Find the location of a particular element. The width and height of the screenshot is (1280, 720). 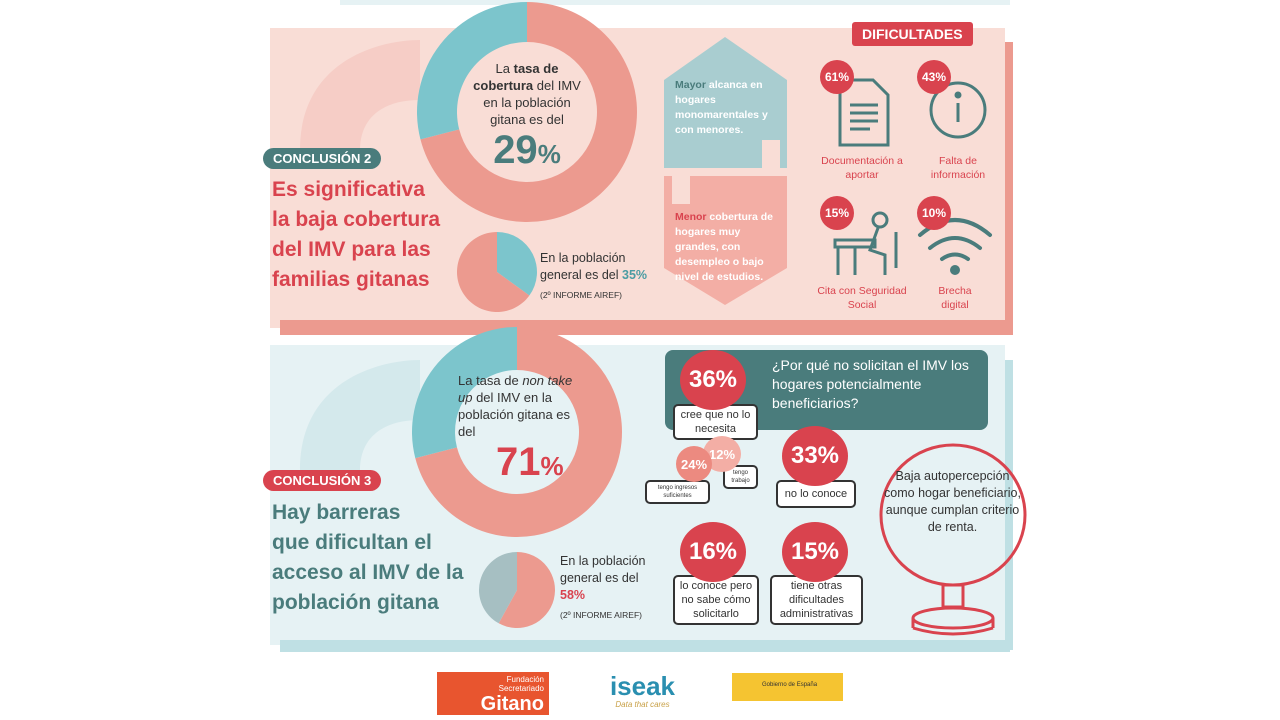

bold: Menor is located at coordinates (691, 217).